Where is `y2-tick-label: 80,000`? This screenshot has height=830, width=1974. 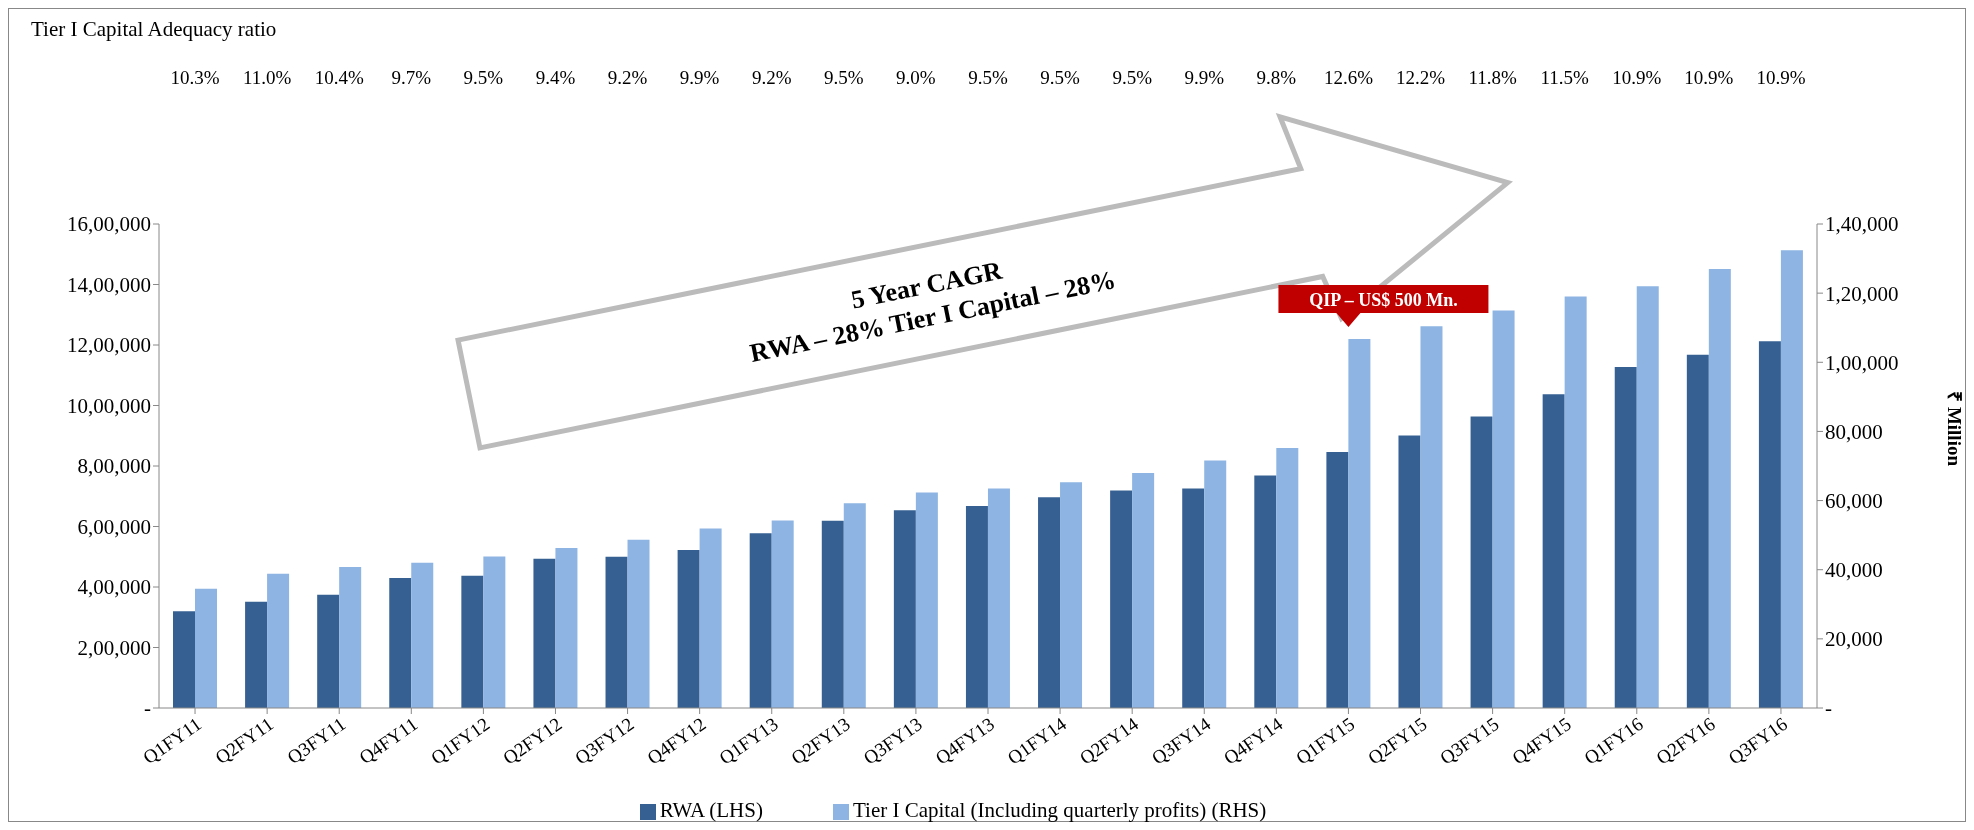 y2-tick-label: 80,000 is located at coordinates (1854, 431).